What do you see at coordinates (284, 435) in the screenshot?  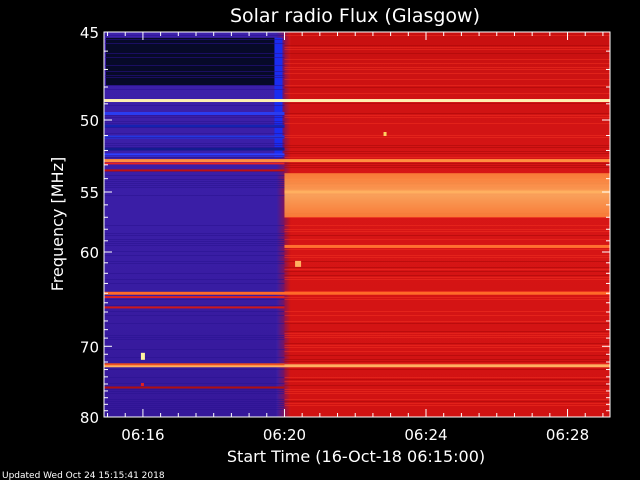 I see `x-tick-label: 06:20` at bounding box center [284, 435].